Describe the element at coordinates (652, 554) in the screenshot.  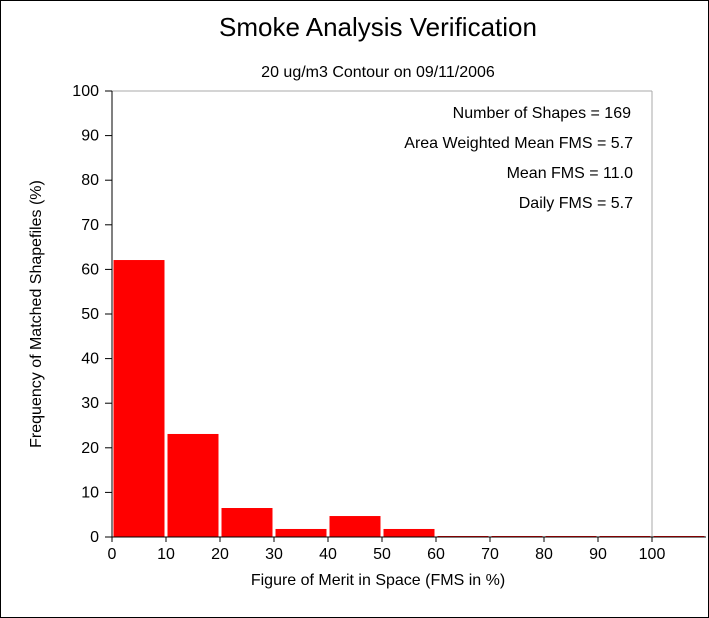
I see `x-tick-label-10: 100` at that location.